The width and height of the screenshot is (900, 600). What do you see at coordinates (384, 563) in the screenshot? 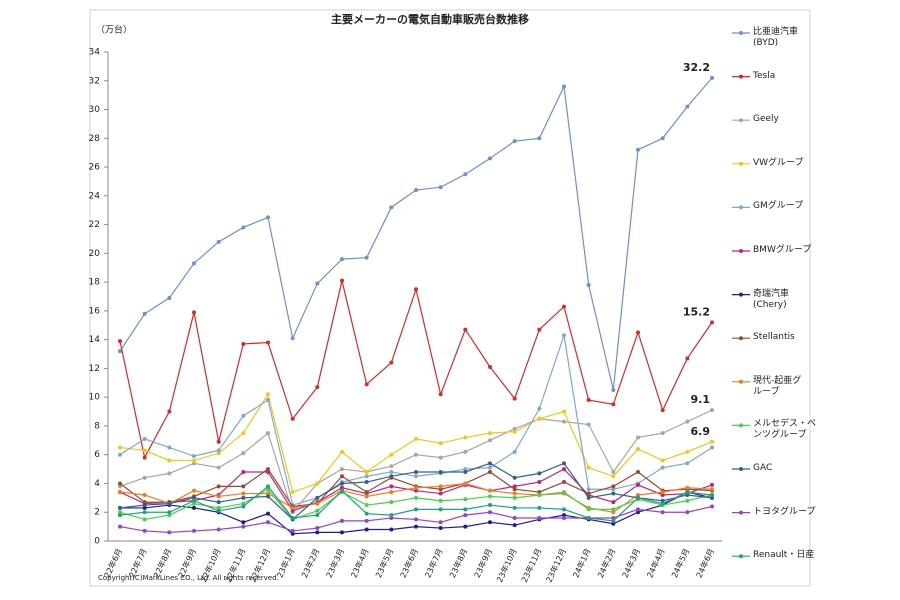
I see `x-tick-label: 23年5月` at bounding box center [384, 563].